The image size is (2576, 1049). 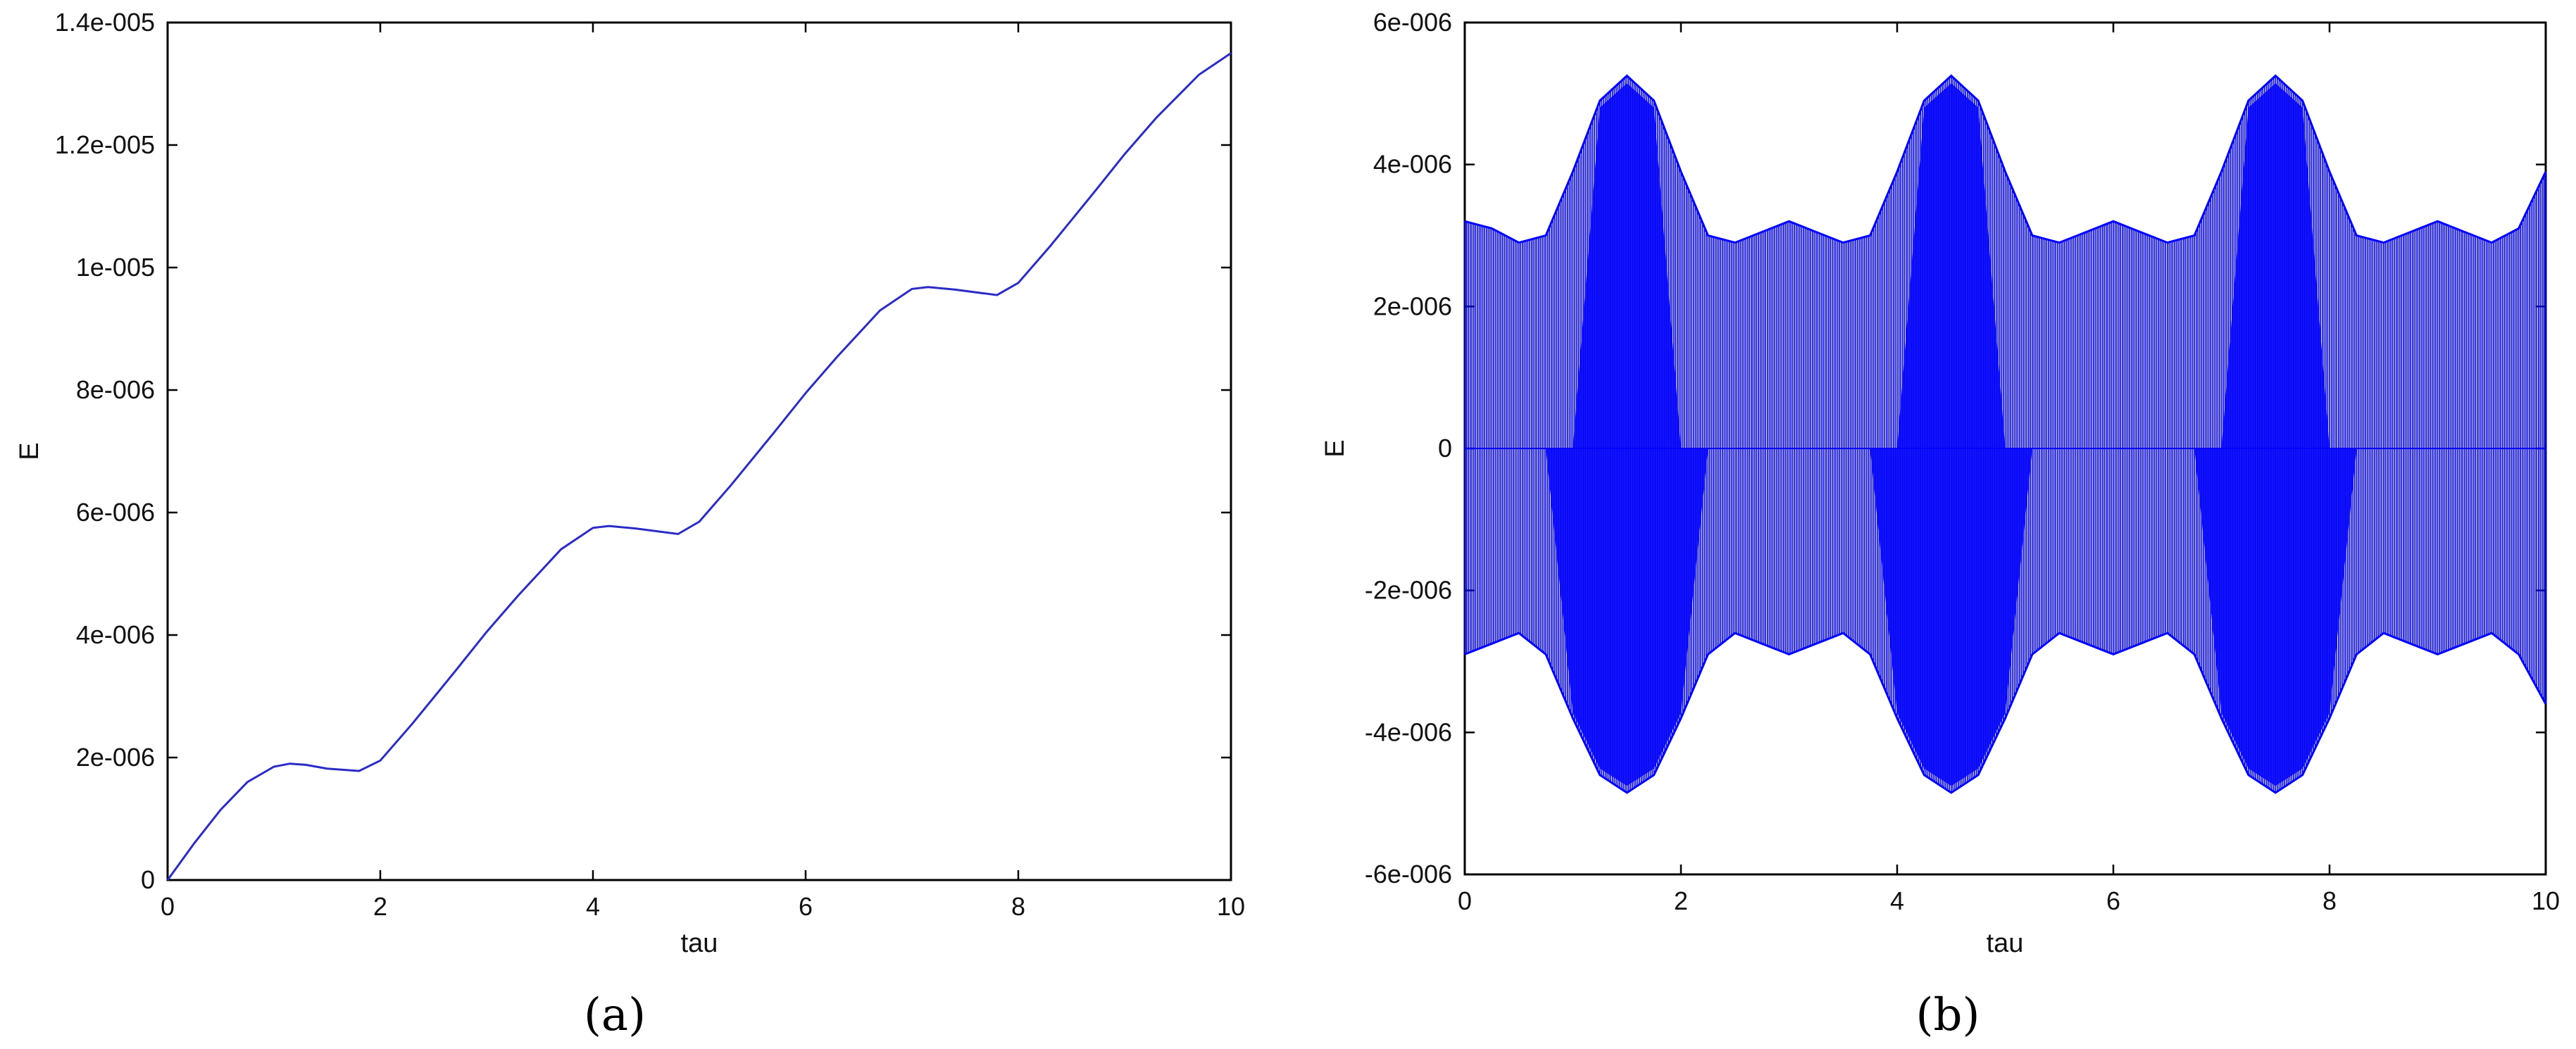 I want to click on plot-b-ytick-label: 6e-006, so click(x=1412, y=22).